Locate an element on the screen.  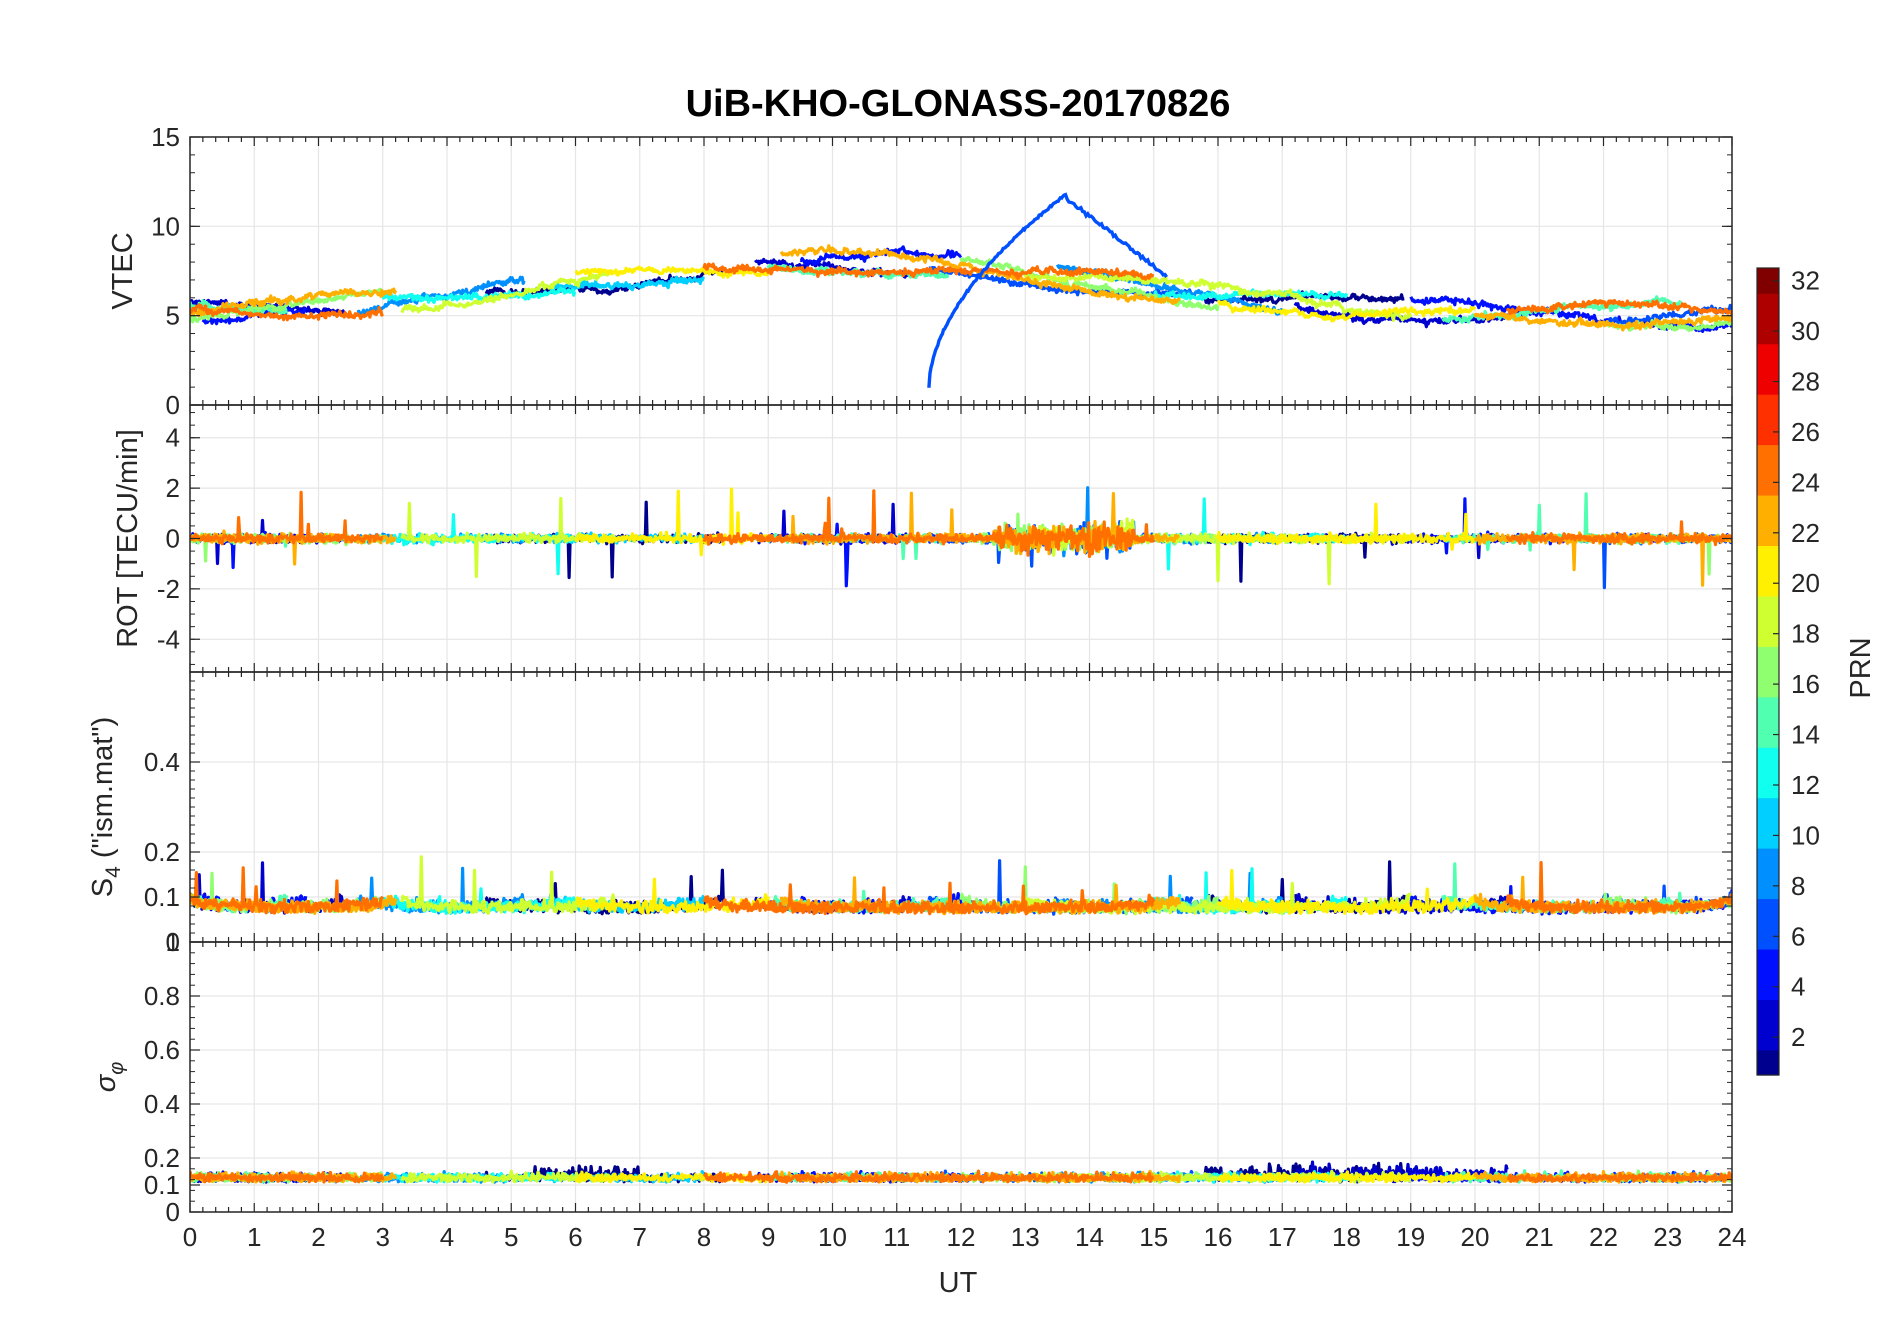
colorbar-tick-label: 18 is located at coordinates (1805, 634).